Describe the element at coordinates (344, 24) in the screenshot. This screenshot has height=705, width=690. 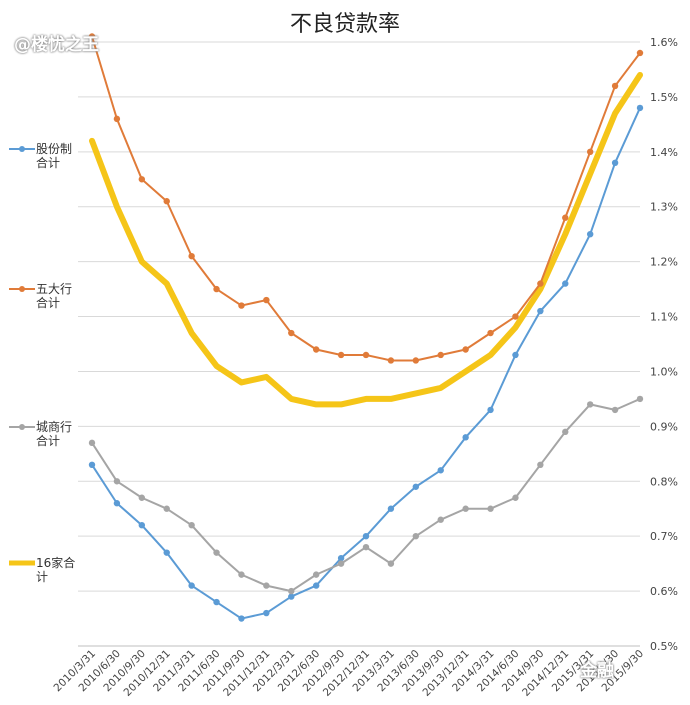
I see `chart-title: 不良贷款率` at that location.